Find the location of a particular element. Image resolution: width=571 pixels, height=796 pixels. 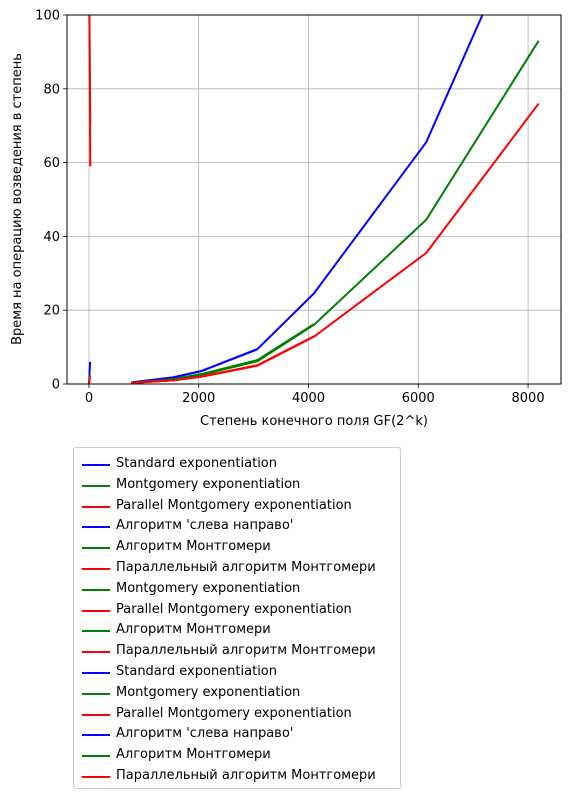

y-axis-label: Время на операцию возведения в степень is located at coordinates (17, 199).